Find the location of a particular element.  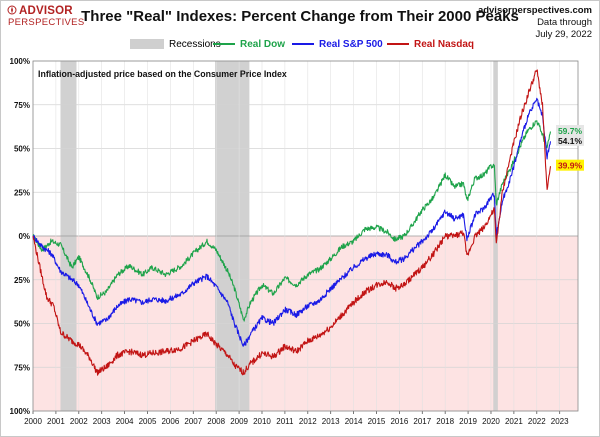

x-tick-label: 2005 is located at coordinates (148, 421).